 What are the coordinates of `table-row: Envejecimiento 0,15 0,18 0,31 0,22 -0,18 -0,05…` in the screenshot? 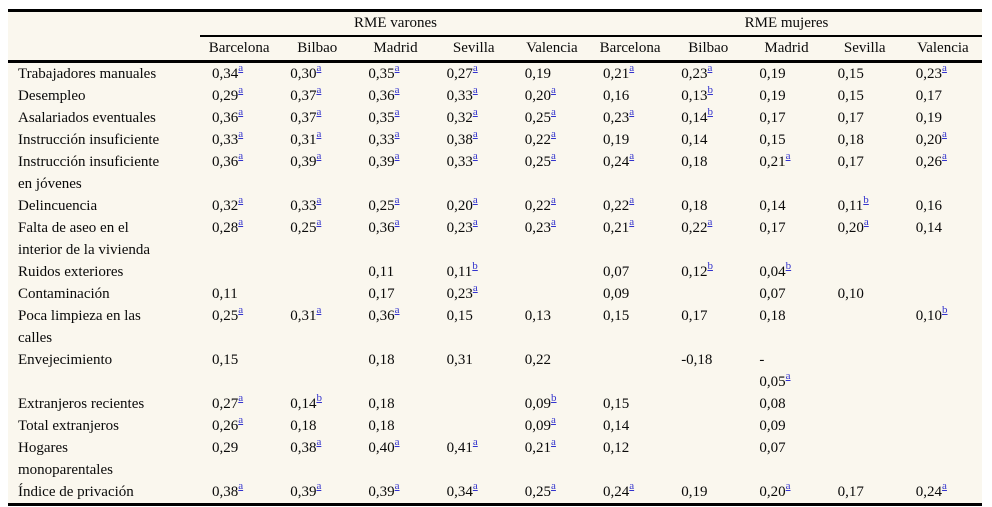 It's located at (495, 371).